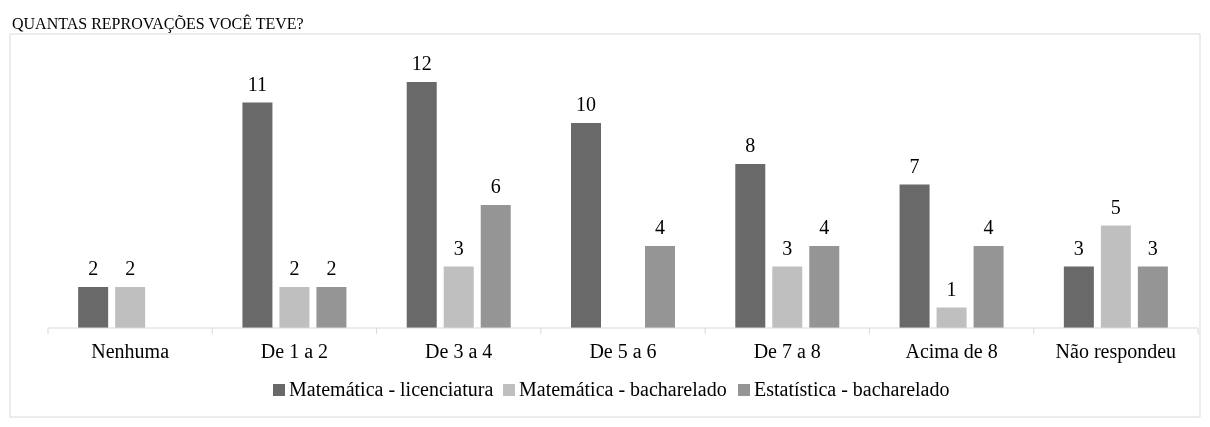  I want to click on legend-label: Matemática - licenciatura, so click(391, 389).